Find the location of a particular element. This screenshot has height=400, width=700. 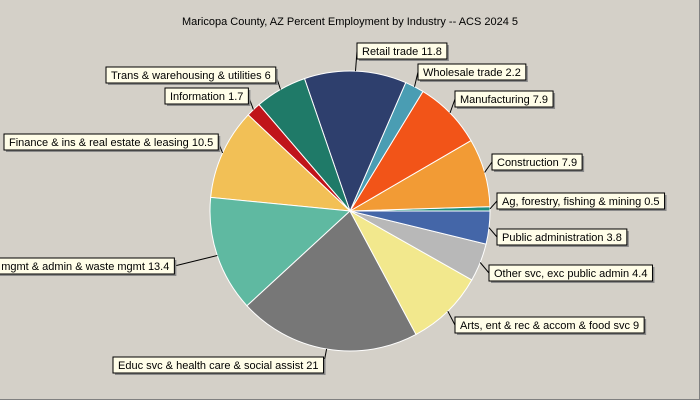

slice-label: Trans & warehousing & utilities 6 is located at coordinates (191, 75).